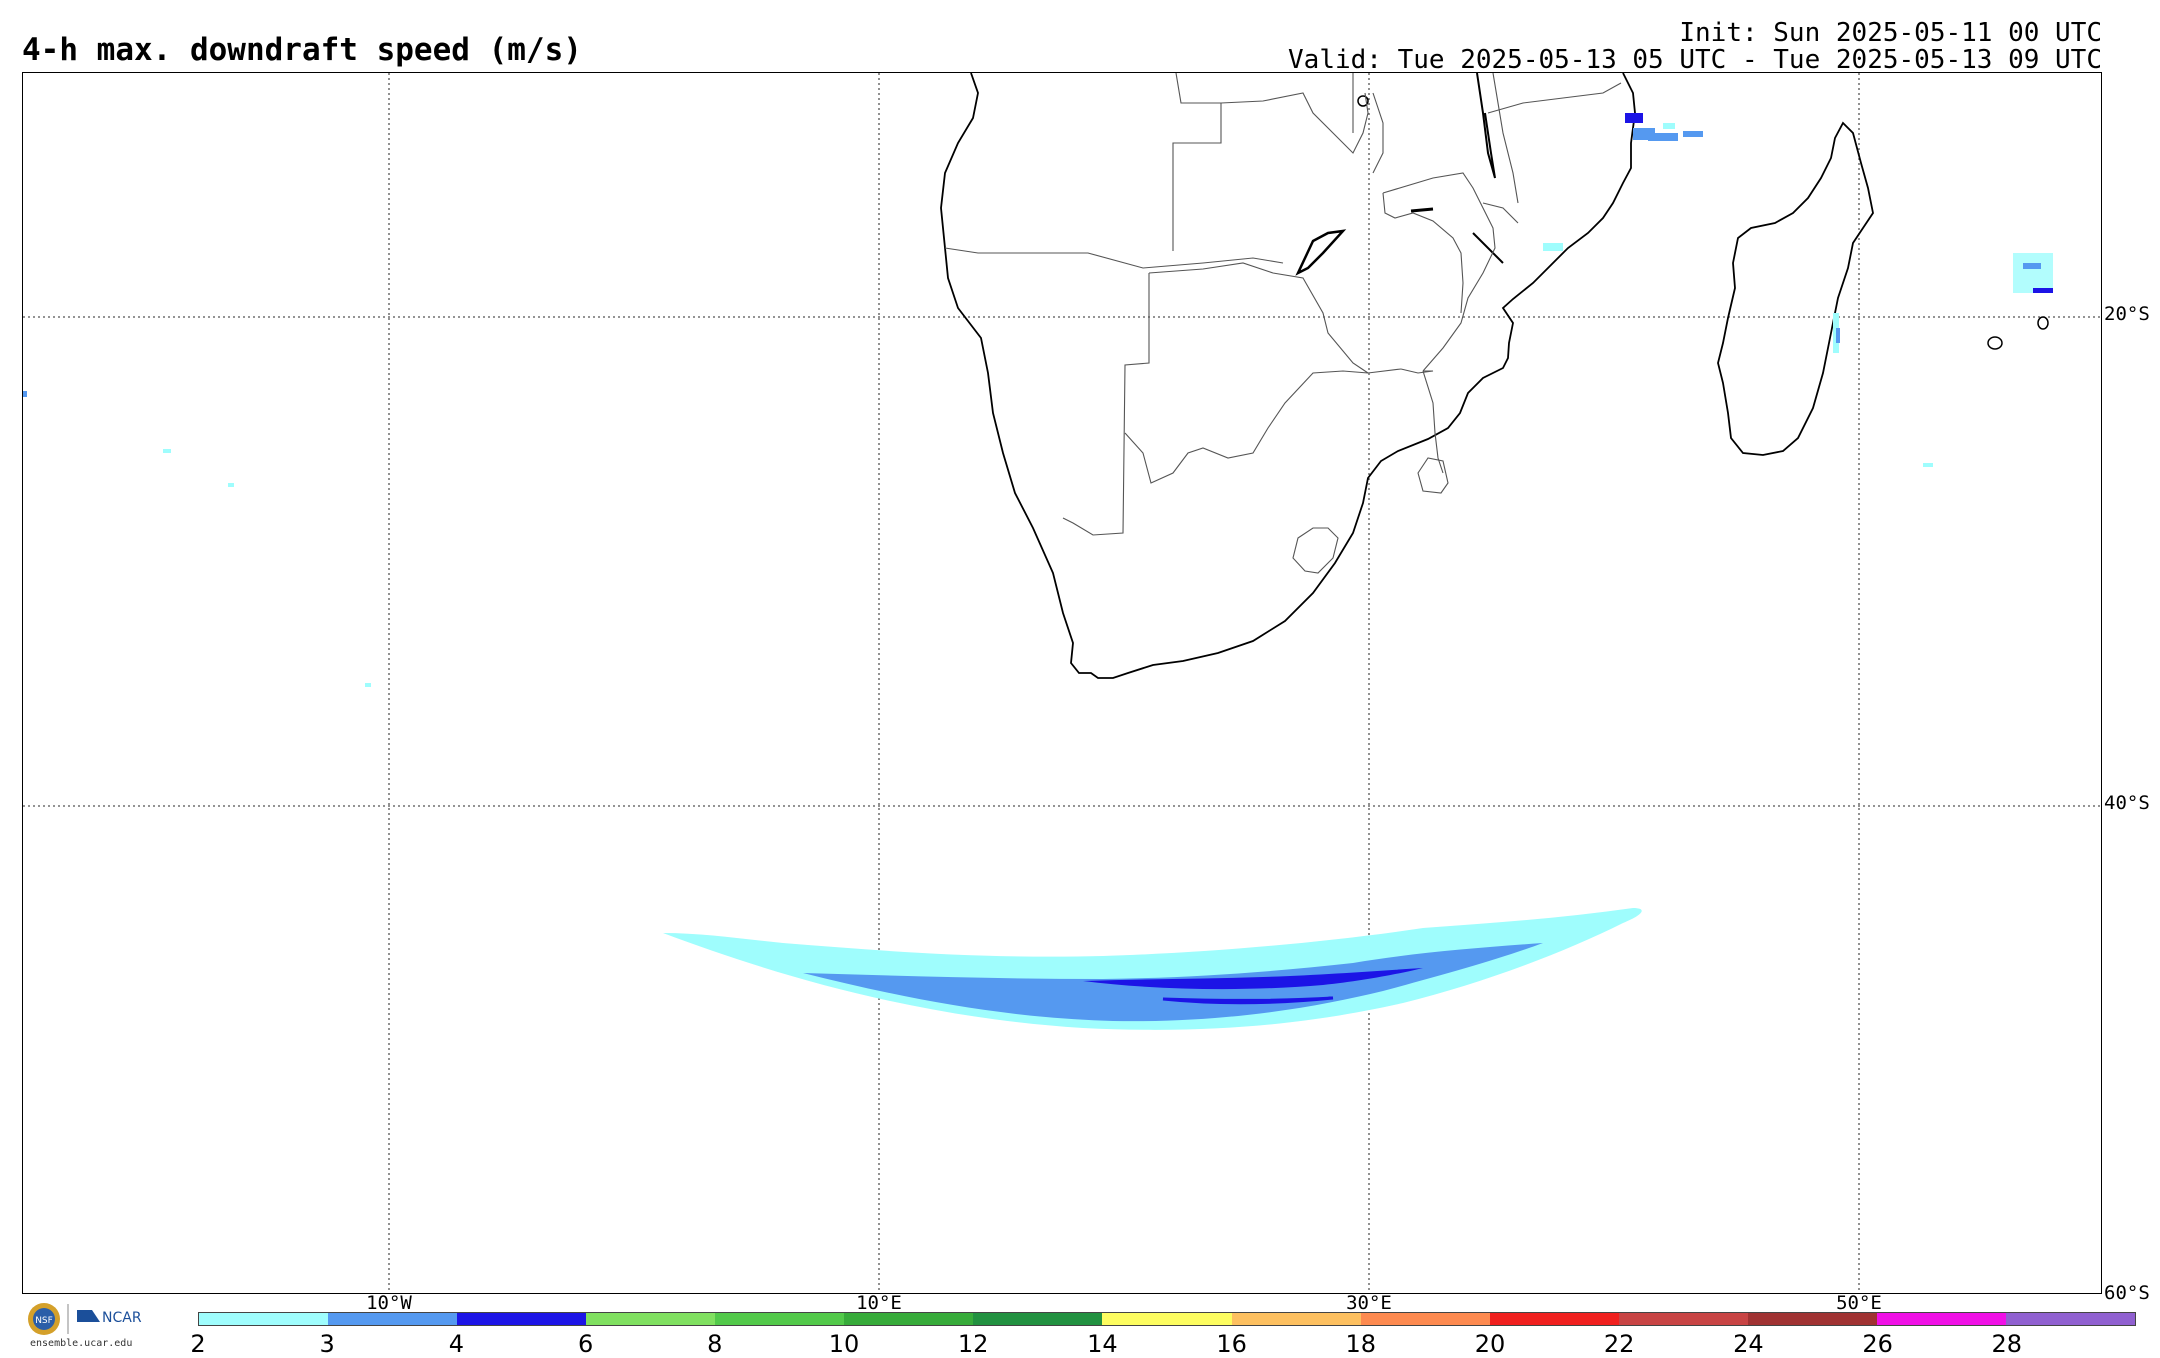 The height and width of the screenshot is (1358, 2160). What do you see at coordinates (1890, 33) in the screenshot?
I see `init-time: Init: Sun 2025-05-11 00 UTC` at bounding box center [1890, 33].